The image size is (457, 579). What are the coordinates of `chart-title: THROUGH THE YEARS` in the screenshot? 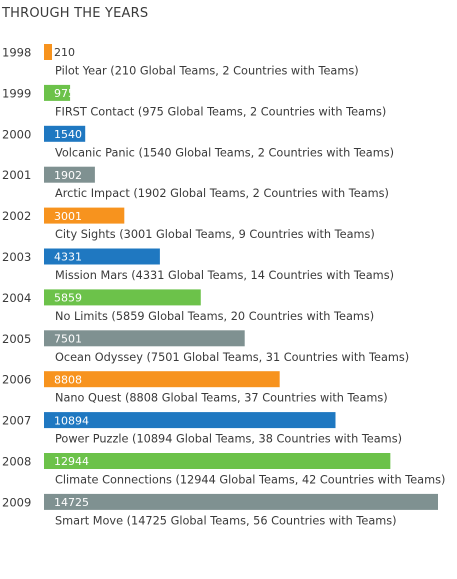 It's located at (75, 13).